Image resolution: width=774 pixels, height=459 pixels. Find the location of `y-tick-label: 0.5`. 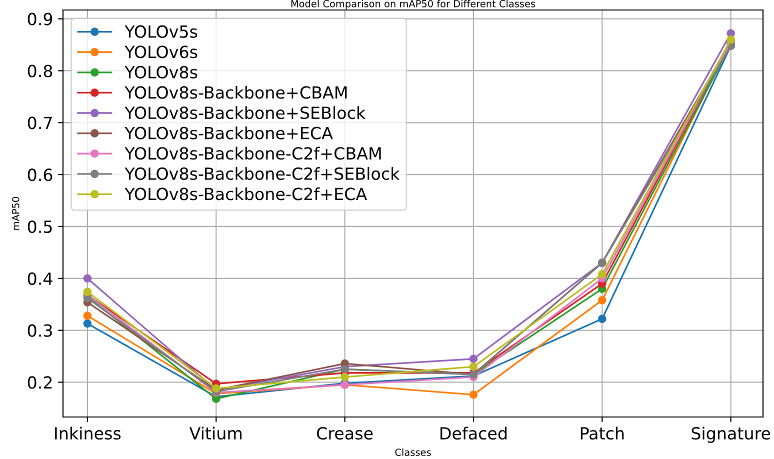

y-tick-label: 0.5 is located at coordinates (40, 227).